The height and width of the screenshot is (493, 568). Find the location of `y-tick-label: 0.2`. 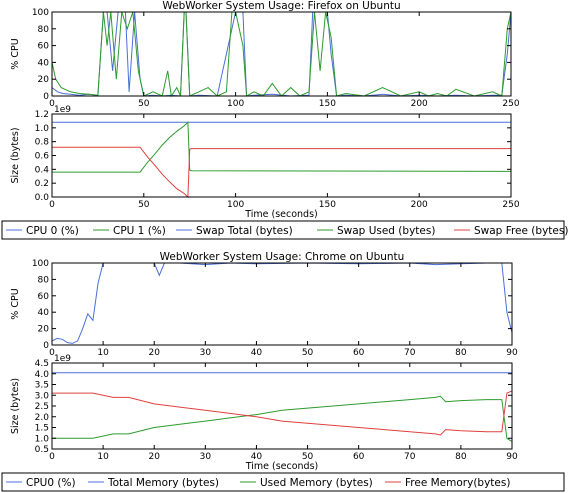

y-tick-label: 0.2 is located at coordinates (42, 184).